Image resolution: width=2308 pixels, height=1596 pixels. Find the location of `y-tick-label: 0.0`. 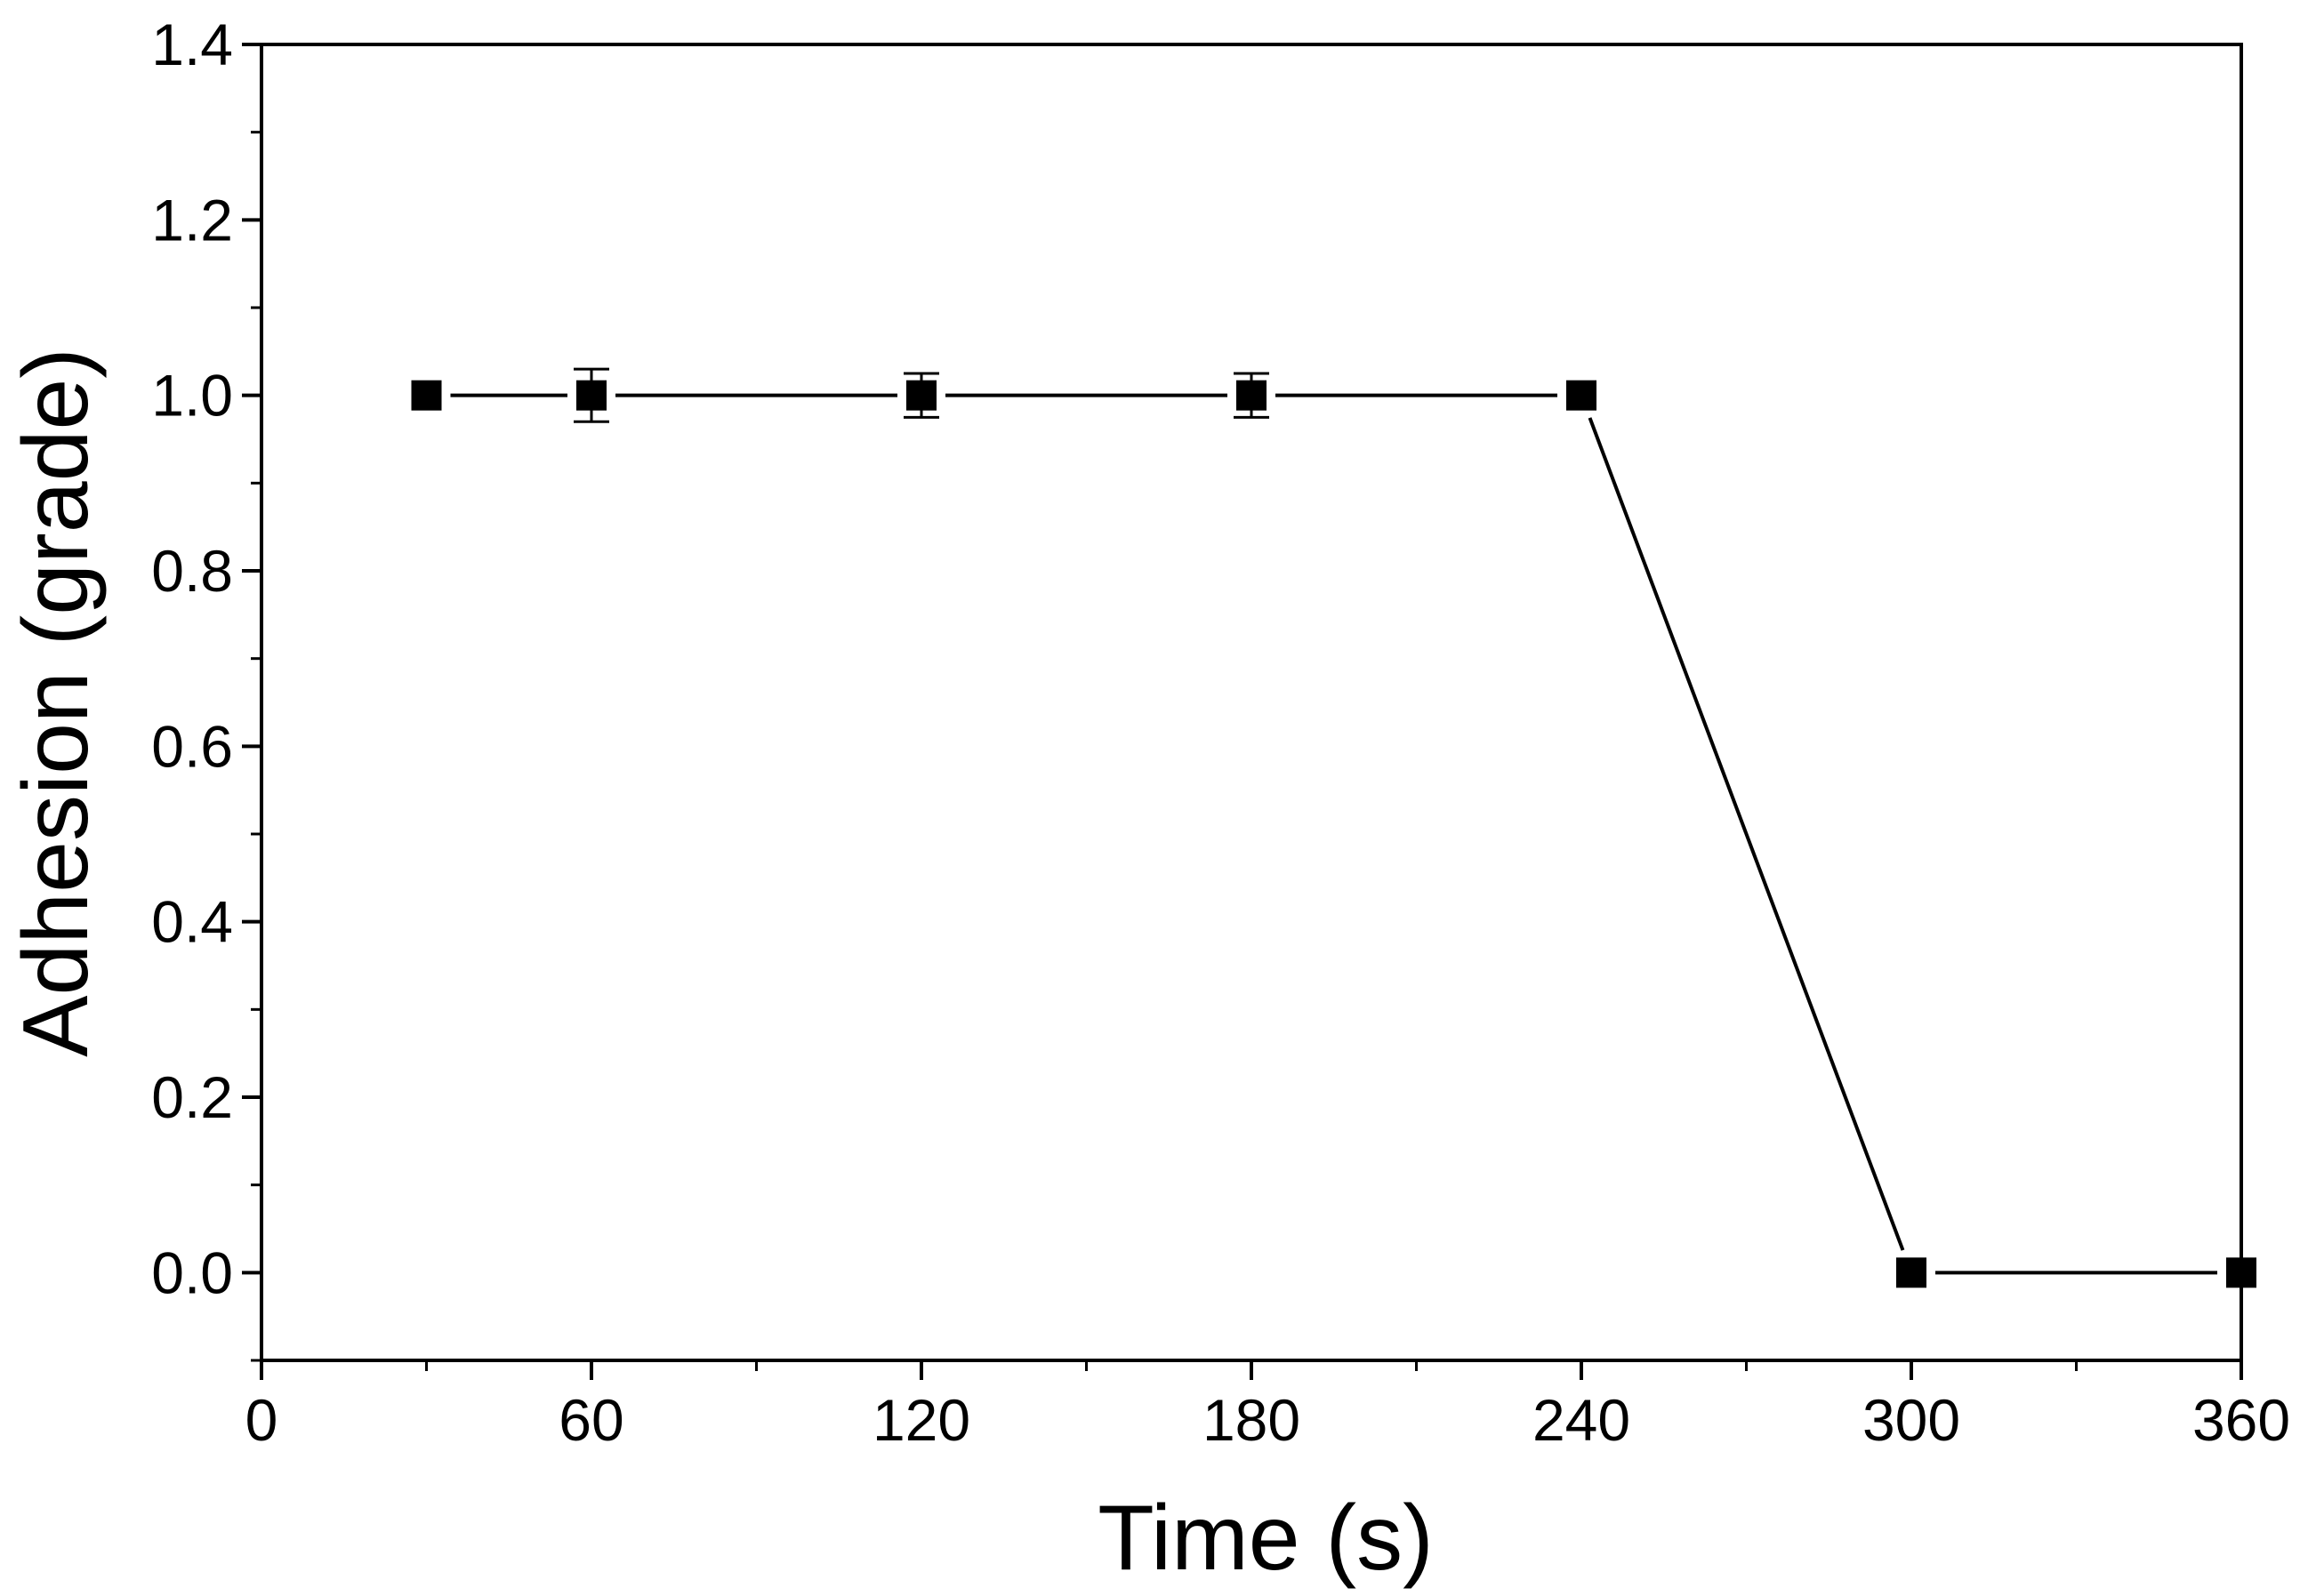

y-tick-label: 0.0 is located at coordinates (192, 1272).